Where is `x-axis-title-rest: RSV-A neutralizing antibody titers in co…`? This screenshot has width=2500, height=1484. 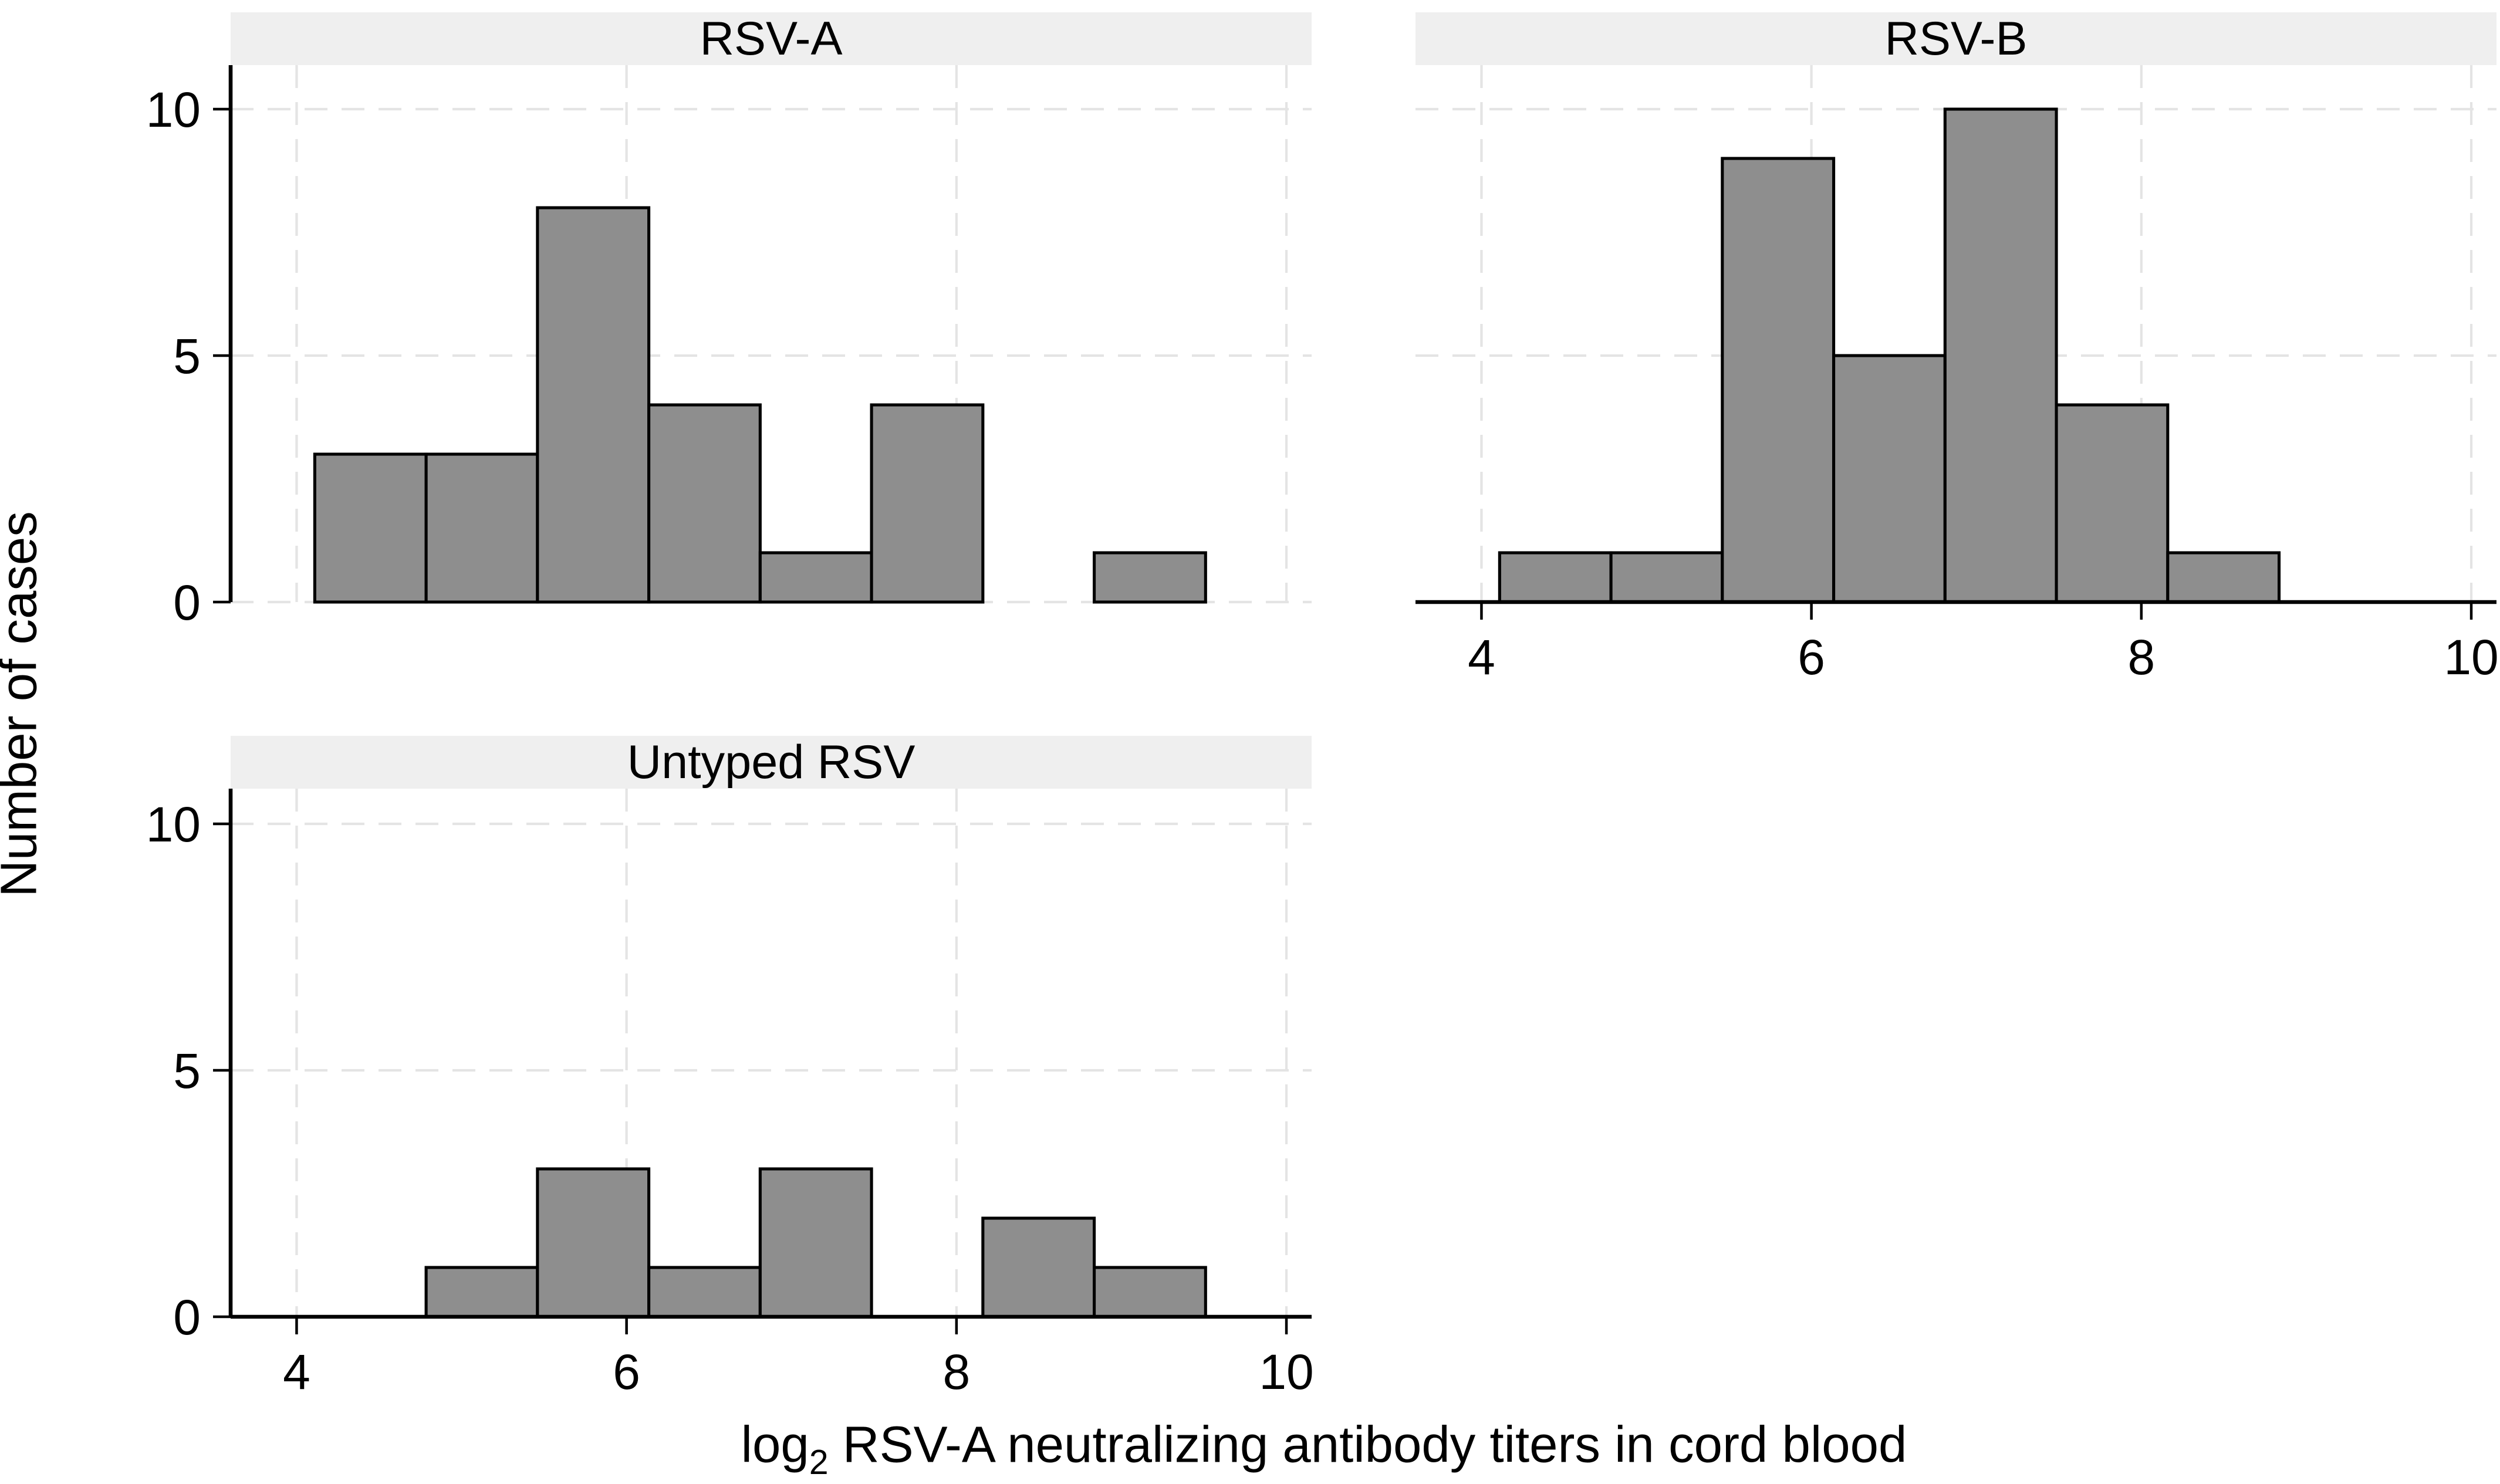
x-axis-title-rest: RSV-A neutralizing antibody titers in co… is located at coordinates (1367, 1446).